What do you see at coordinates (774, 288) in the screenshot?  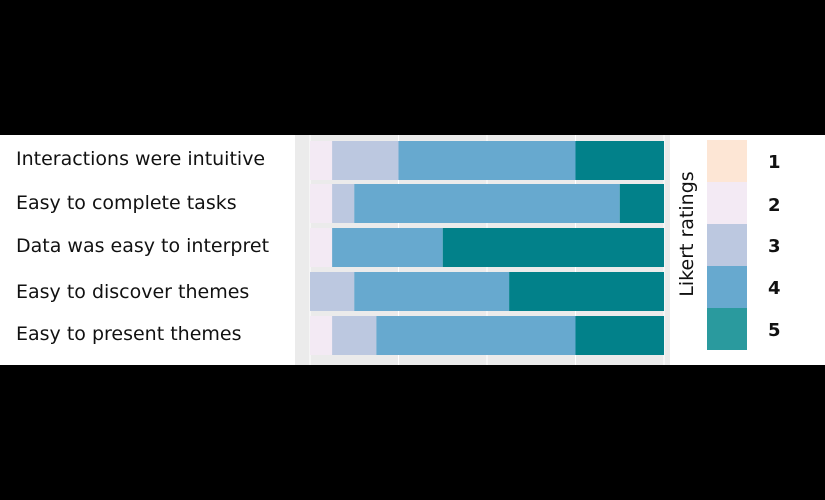 I see `legend-label-4: 4` at bounding box center [774, 288].